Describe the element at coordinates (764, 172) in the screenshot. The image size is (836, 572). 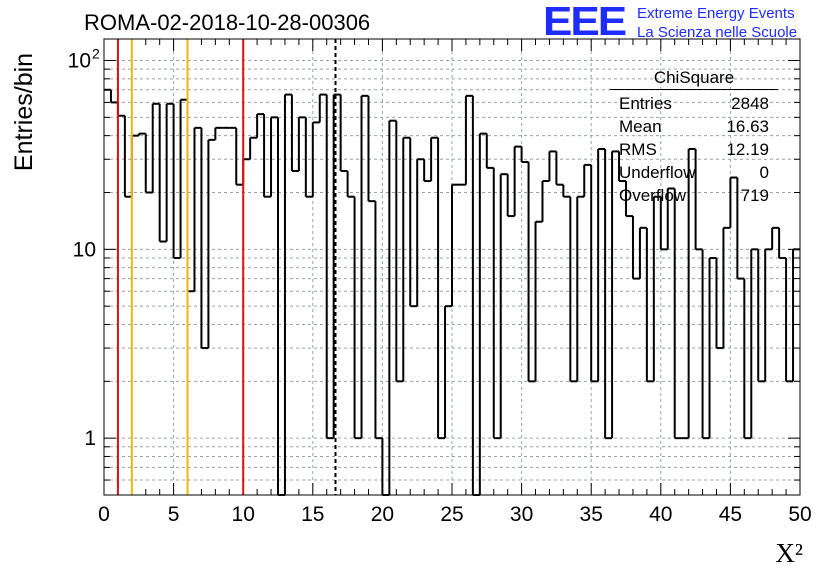
I see `stats-value: 0` at that location.